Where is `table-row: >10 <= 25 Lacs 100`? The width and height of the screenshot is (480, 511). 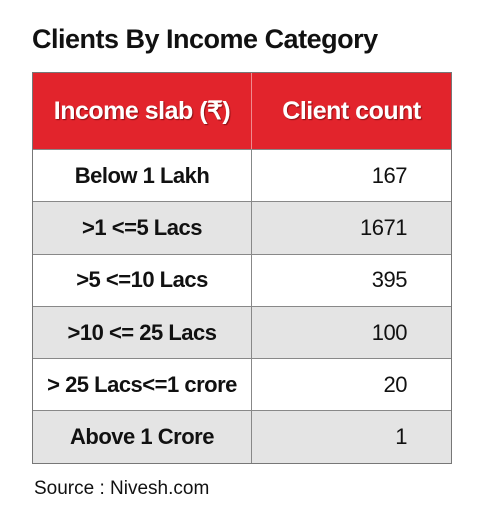
table-row: >10 <= 25 Lacs 100 is located at coordinates (242, 332).